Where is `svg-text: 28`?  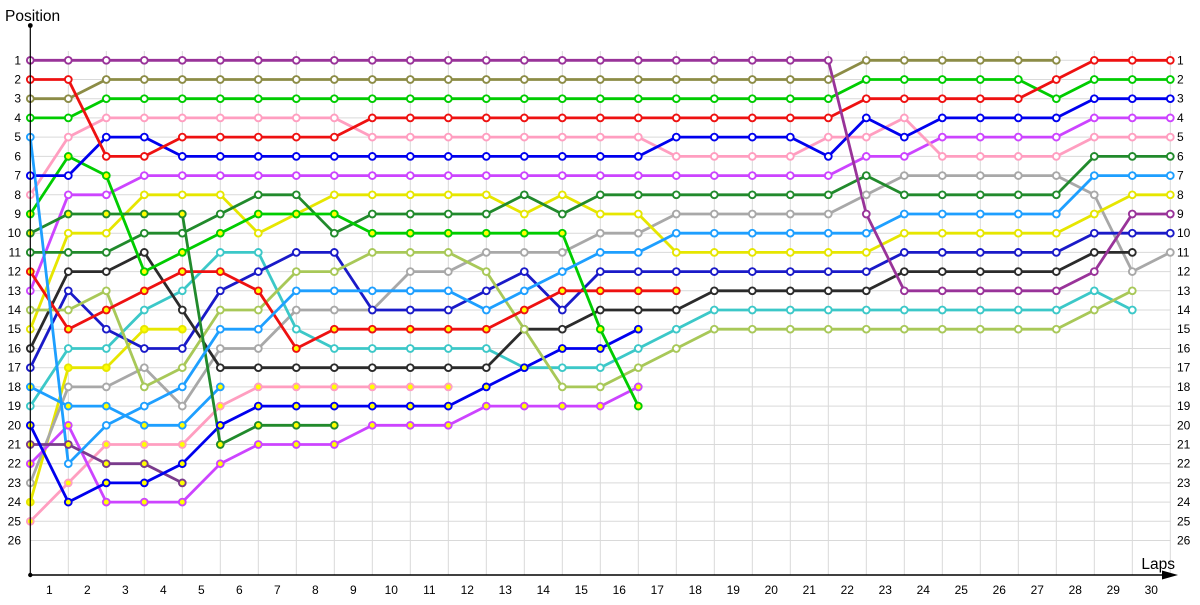 svg-text: 28 is located at coordinates (1076, 590).